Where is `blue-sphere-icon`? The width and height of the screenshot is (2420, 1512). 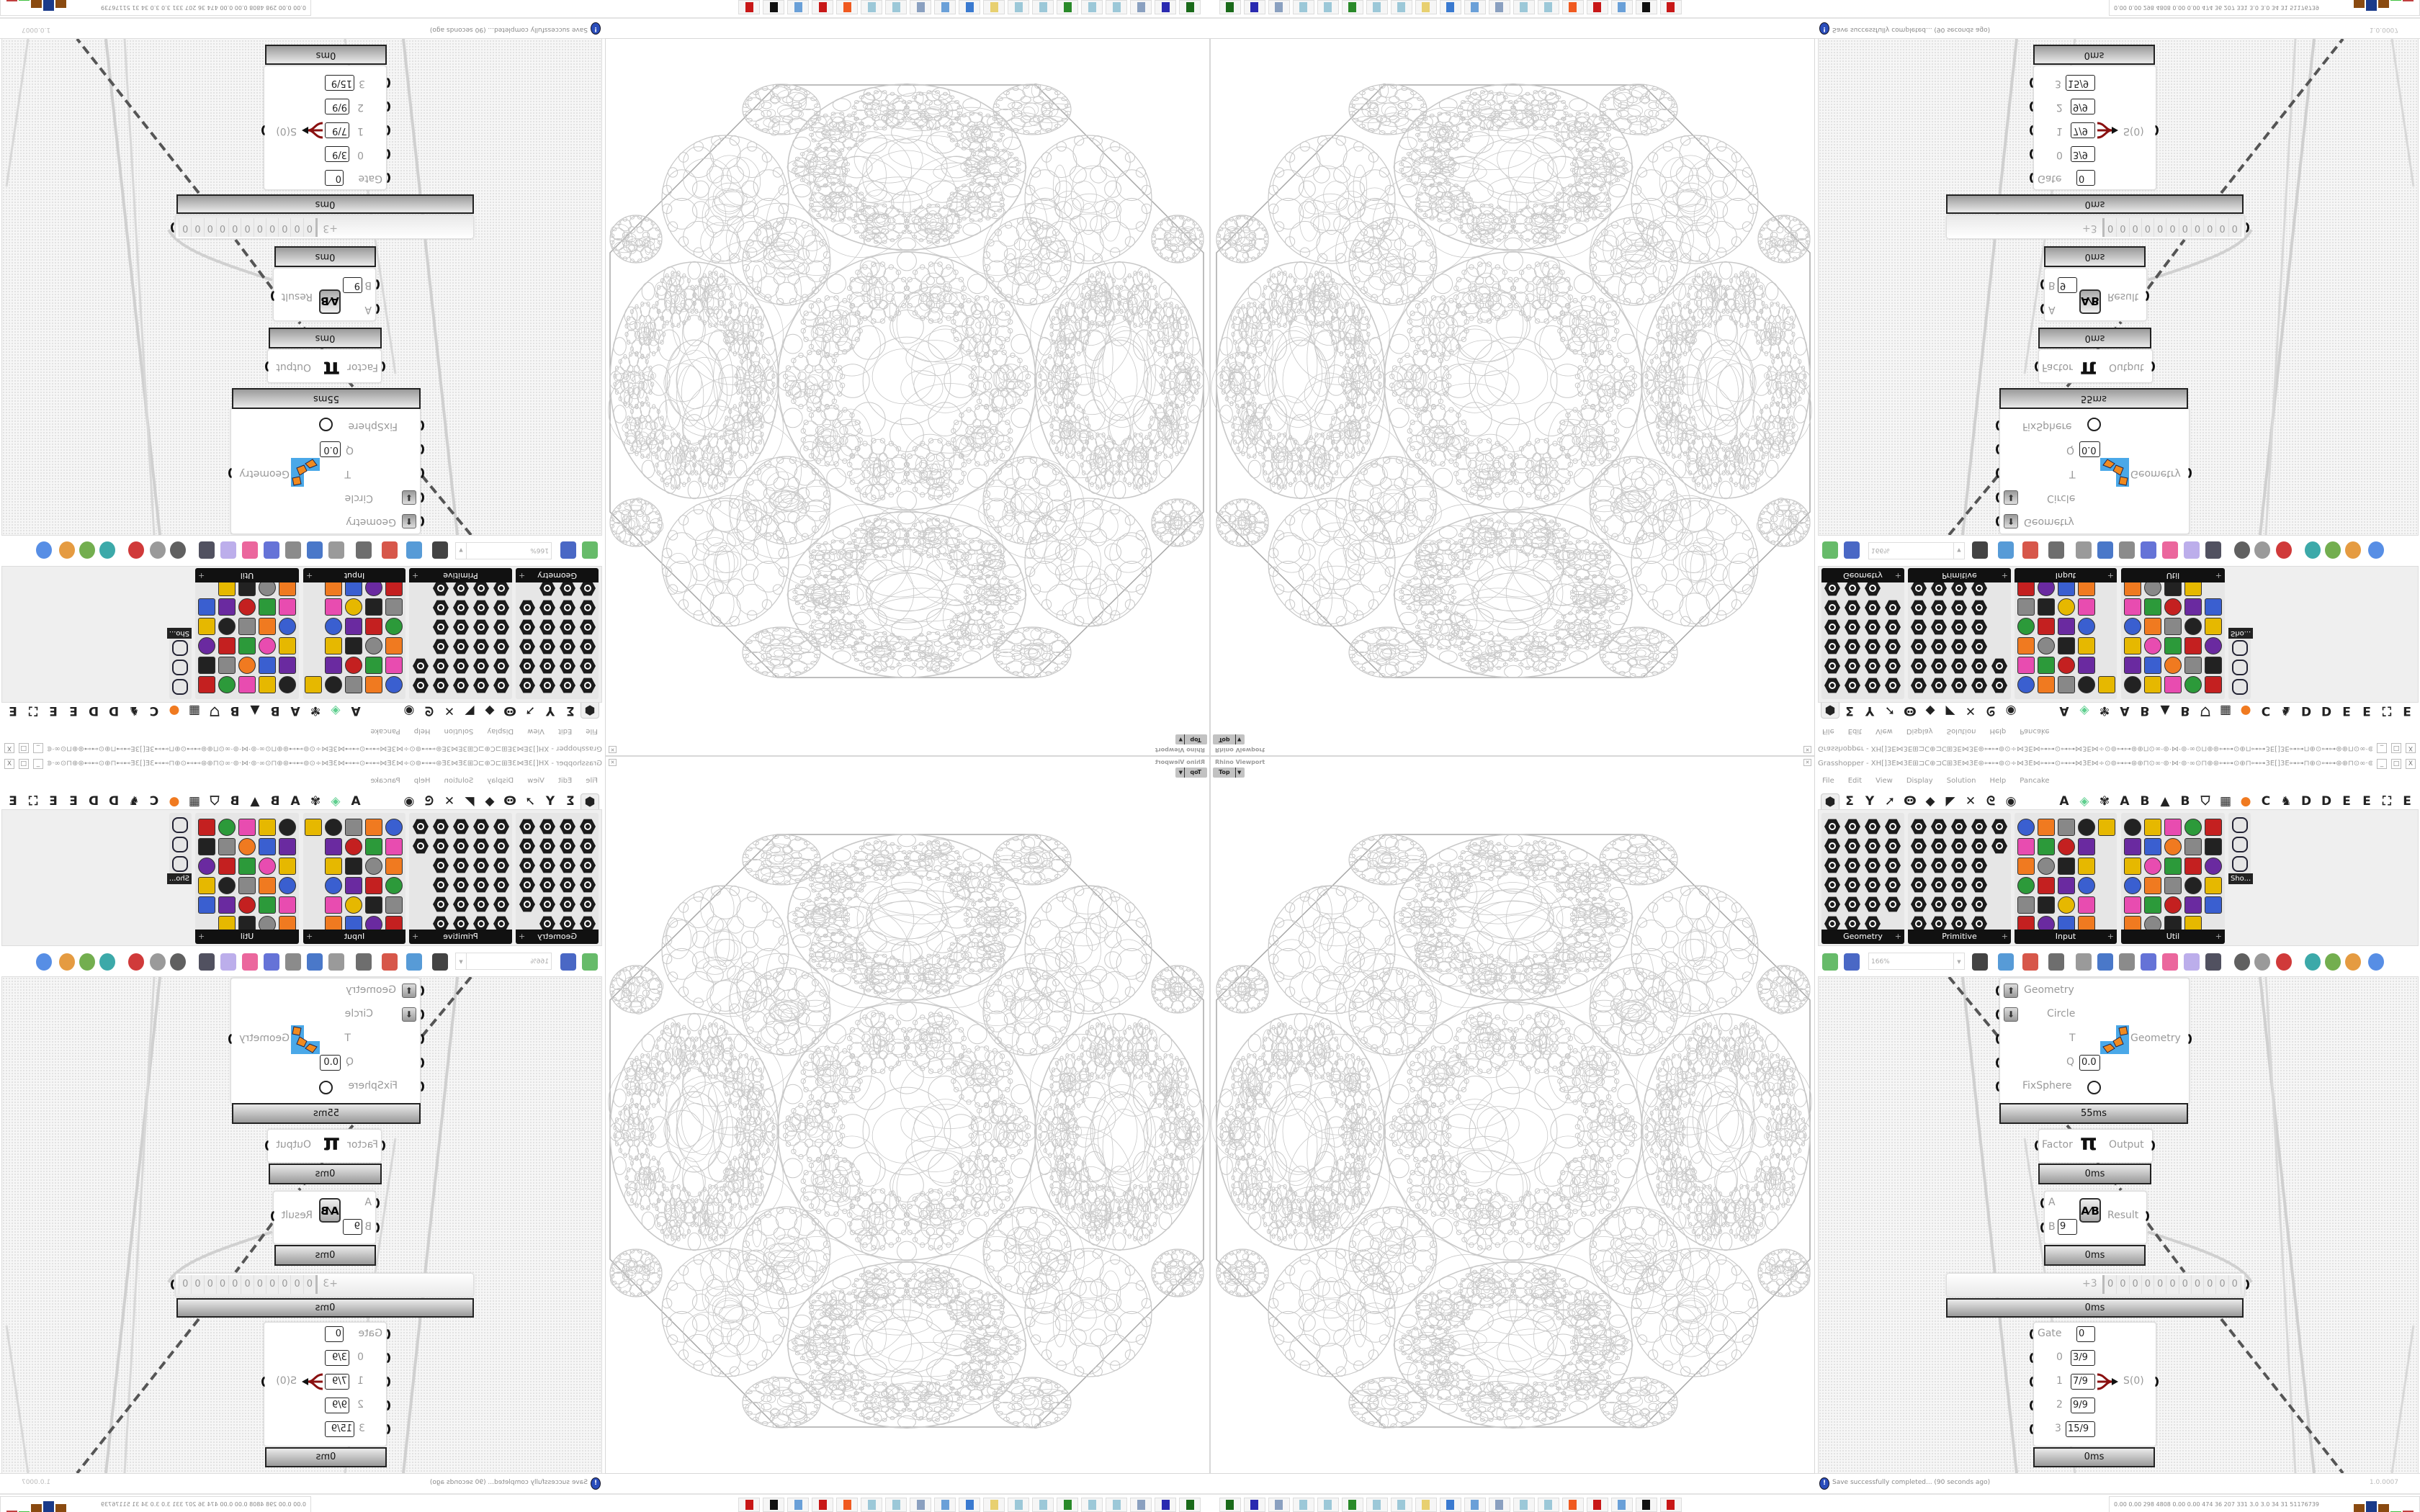 blue-sphere-icon is located at coordinates (2376, 962).